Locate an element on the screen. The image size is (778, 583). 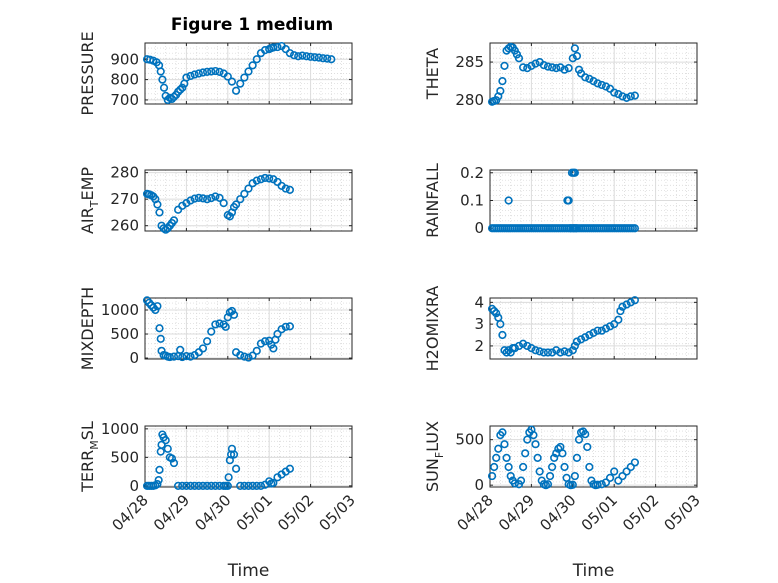
y-tick-label: 280 is located at coordinates (469, 100).